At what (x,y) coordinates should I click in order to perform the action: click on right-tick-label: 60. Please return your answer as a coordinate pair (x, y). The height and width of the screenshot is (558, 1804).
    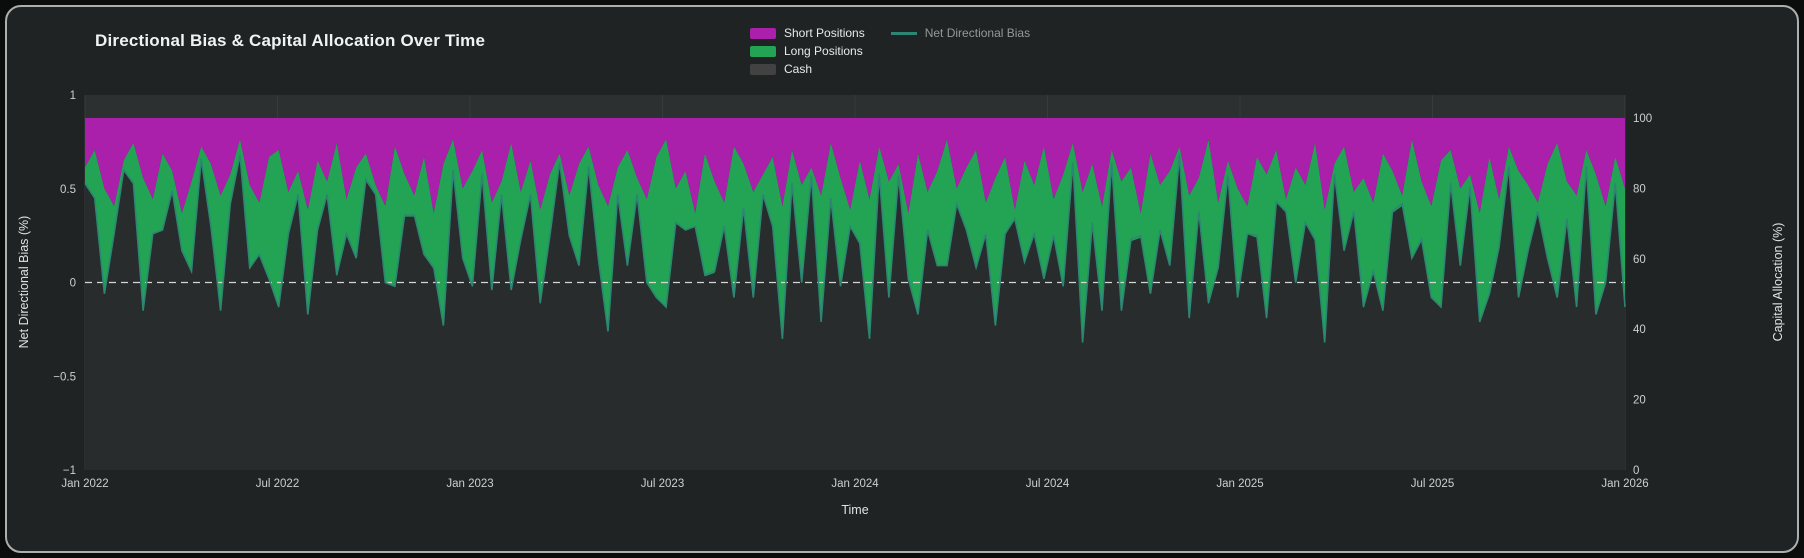
    Looking at the image, I should click on (1639, 260).